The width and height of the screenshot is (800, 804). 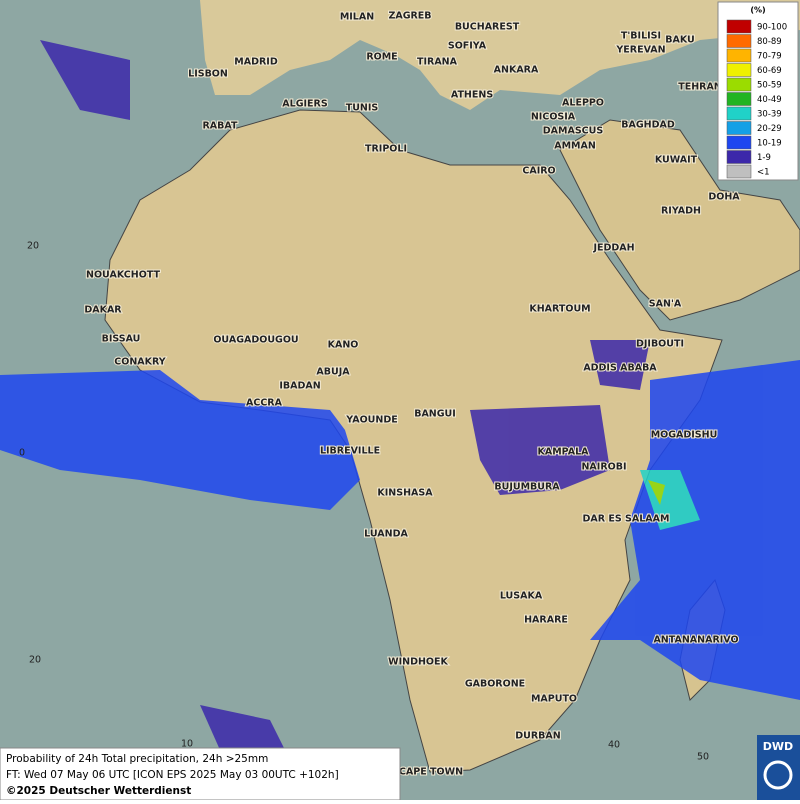 What do you see at coordinates (418, 662) in the screenshot?
I see `city-label: WINDHOEK` at bounding box center [418, 662].